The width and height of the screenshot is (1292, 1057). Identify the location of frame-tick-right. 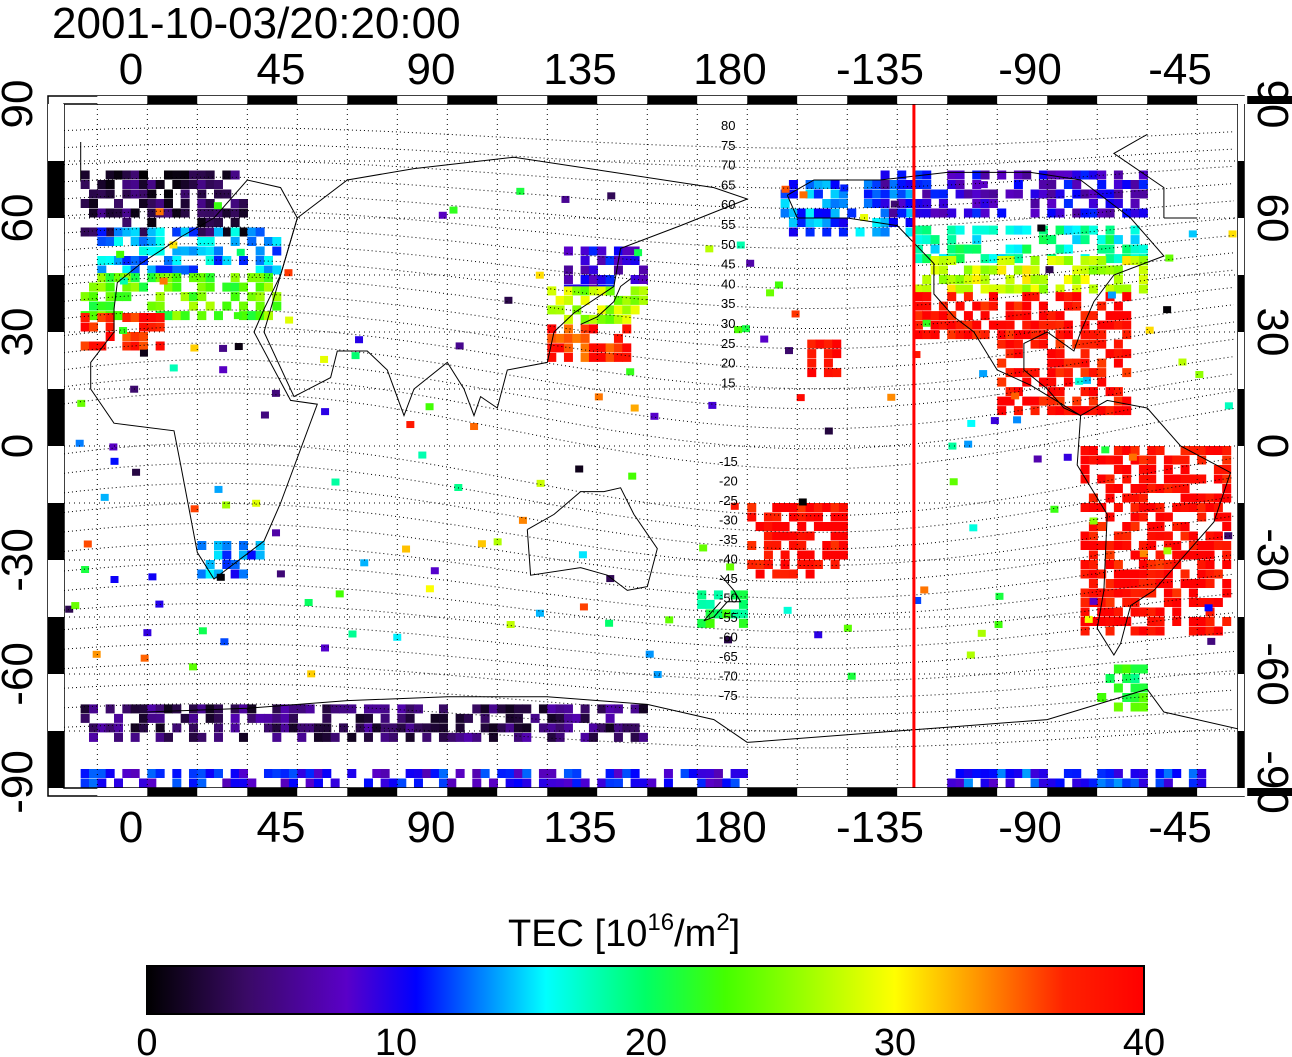
(1241, 474).